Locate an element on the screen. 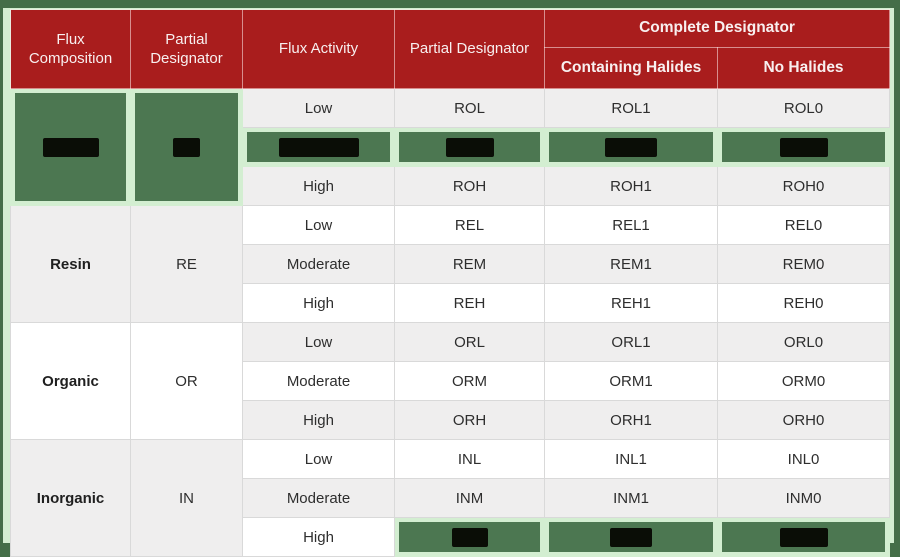  table-row is located at coordinates (451, 147).